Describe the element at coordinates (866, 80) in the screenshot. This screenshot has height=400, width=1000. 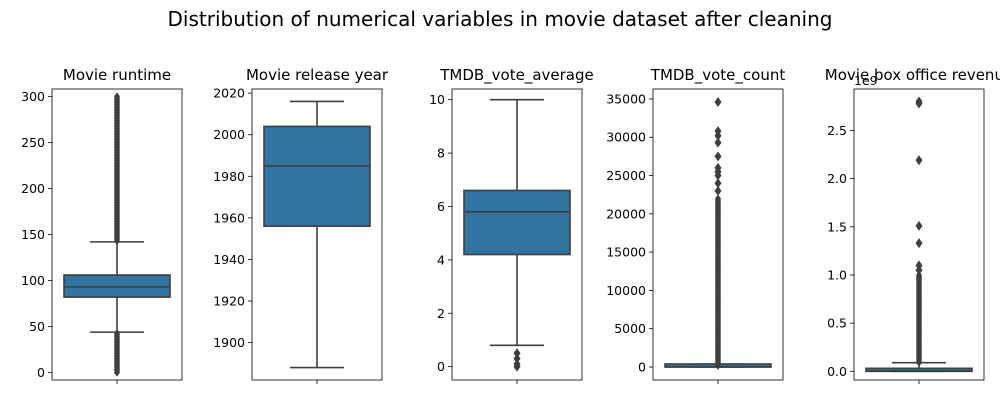
I see `axis-offset-label: 1e9` at that location.